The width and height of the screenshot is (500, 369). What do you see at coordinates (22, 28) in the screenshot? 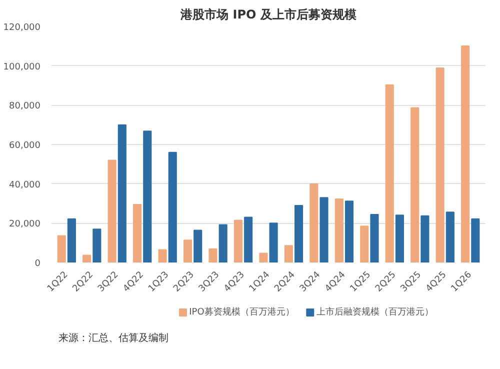
I see `y-tick-label: 120,000` at bounding box center [22, 28].